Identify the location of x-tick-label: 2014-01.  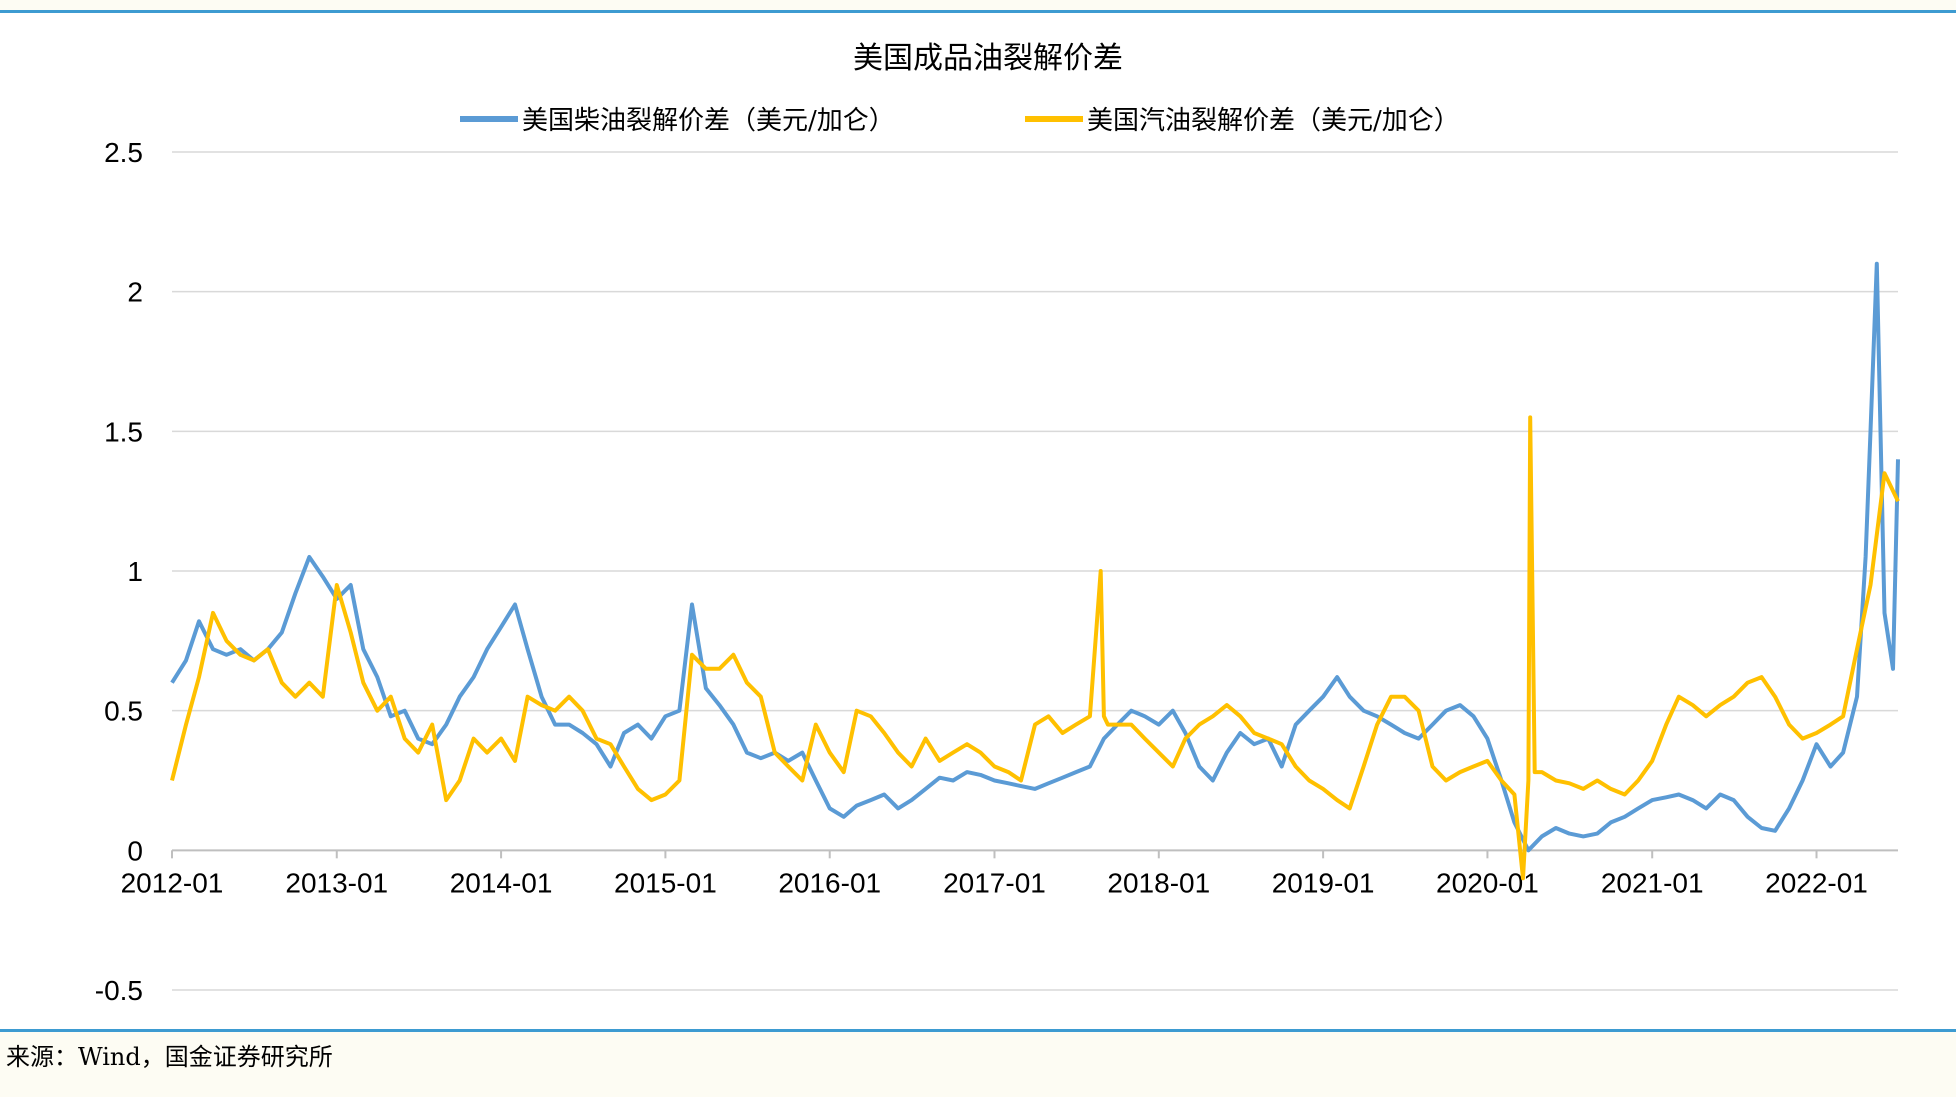
(501, 882).